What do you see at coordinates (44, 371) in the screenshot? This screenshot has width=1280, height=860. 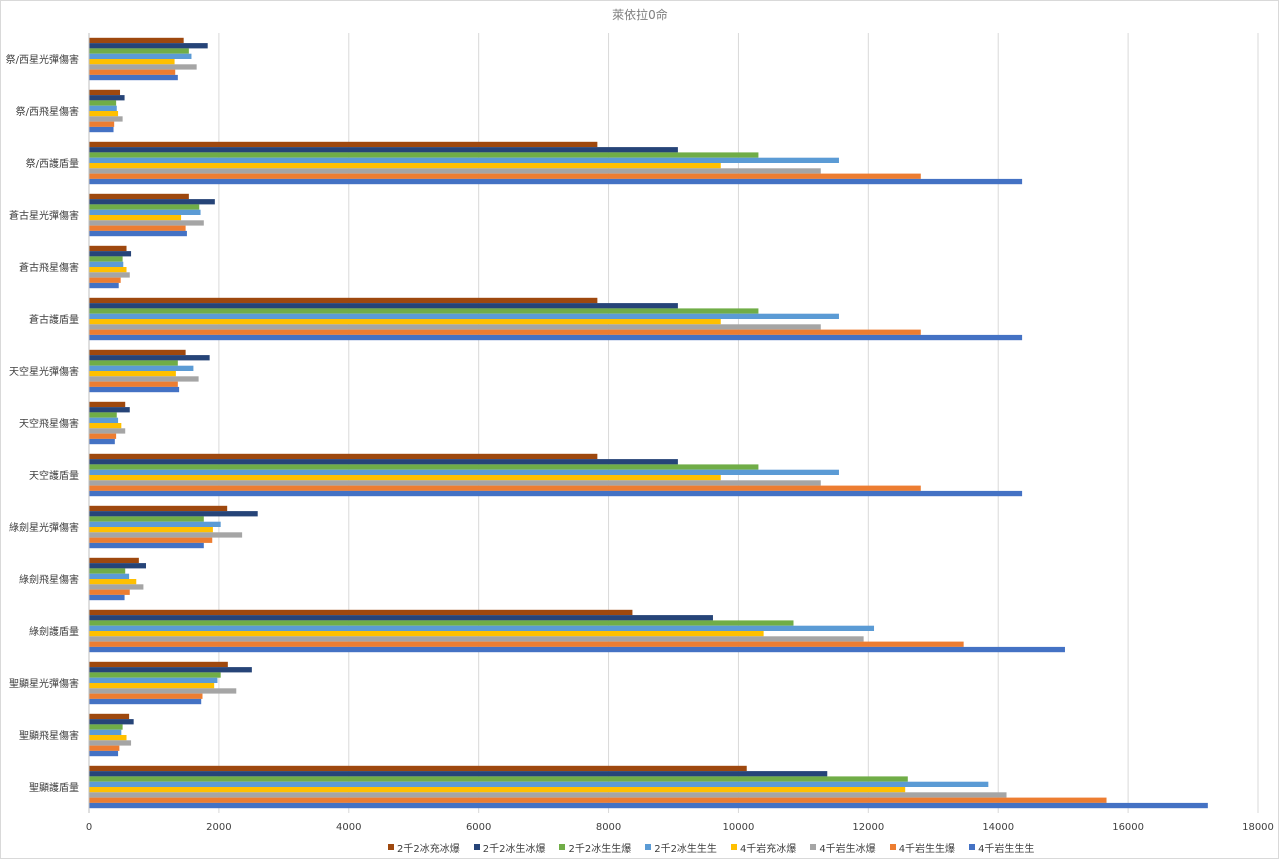 I see `category-label: 天空星光彈傷害` at bounding box center [44, 371].